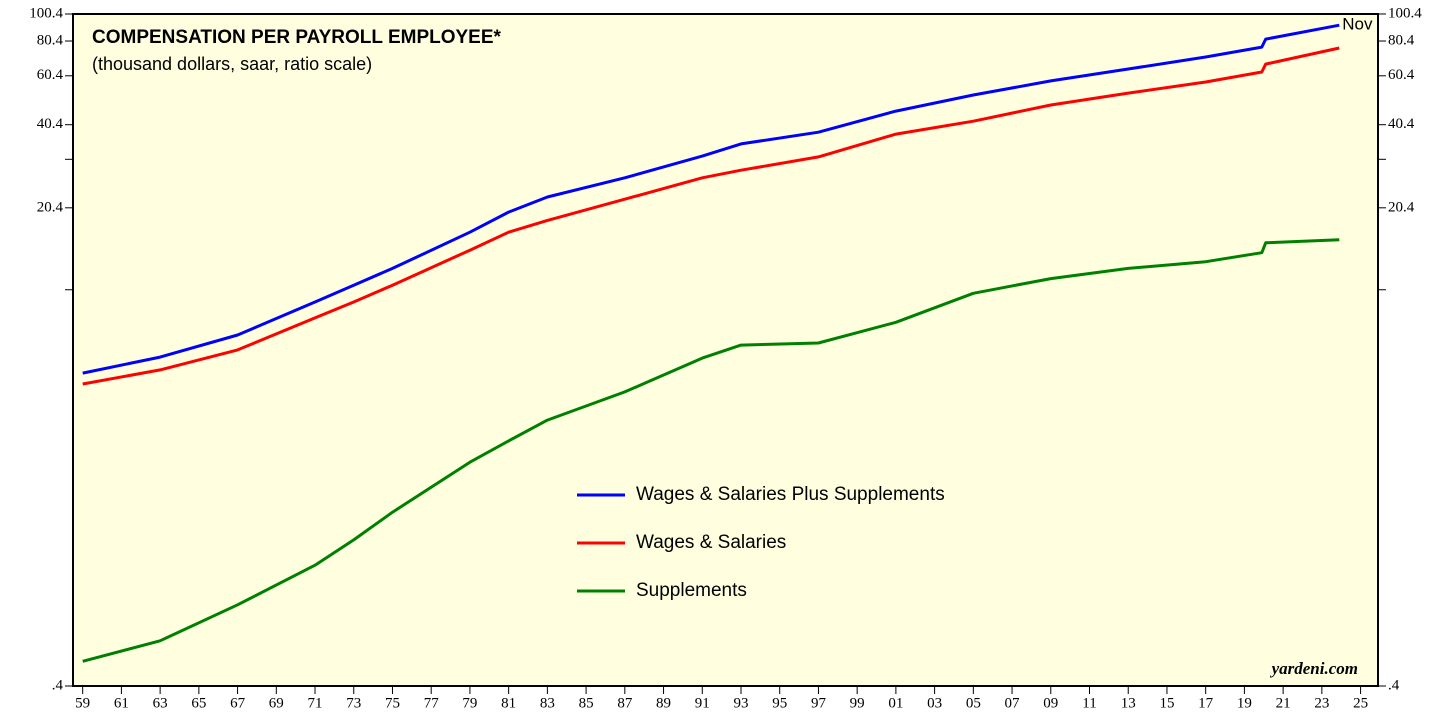 This screenshot has width=1456, height=719. What do you see at coordinates (740, 703) in the screenshot?
I see `x-tick-label: 93` at bounding box center [740, 703].